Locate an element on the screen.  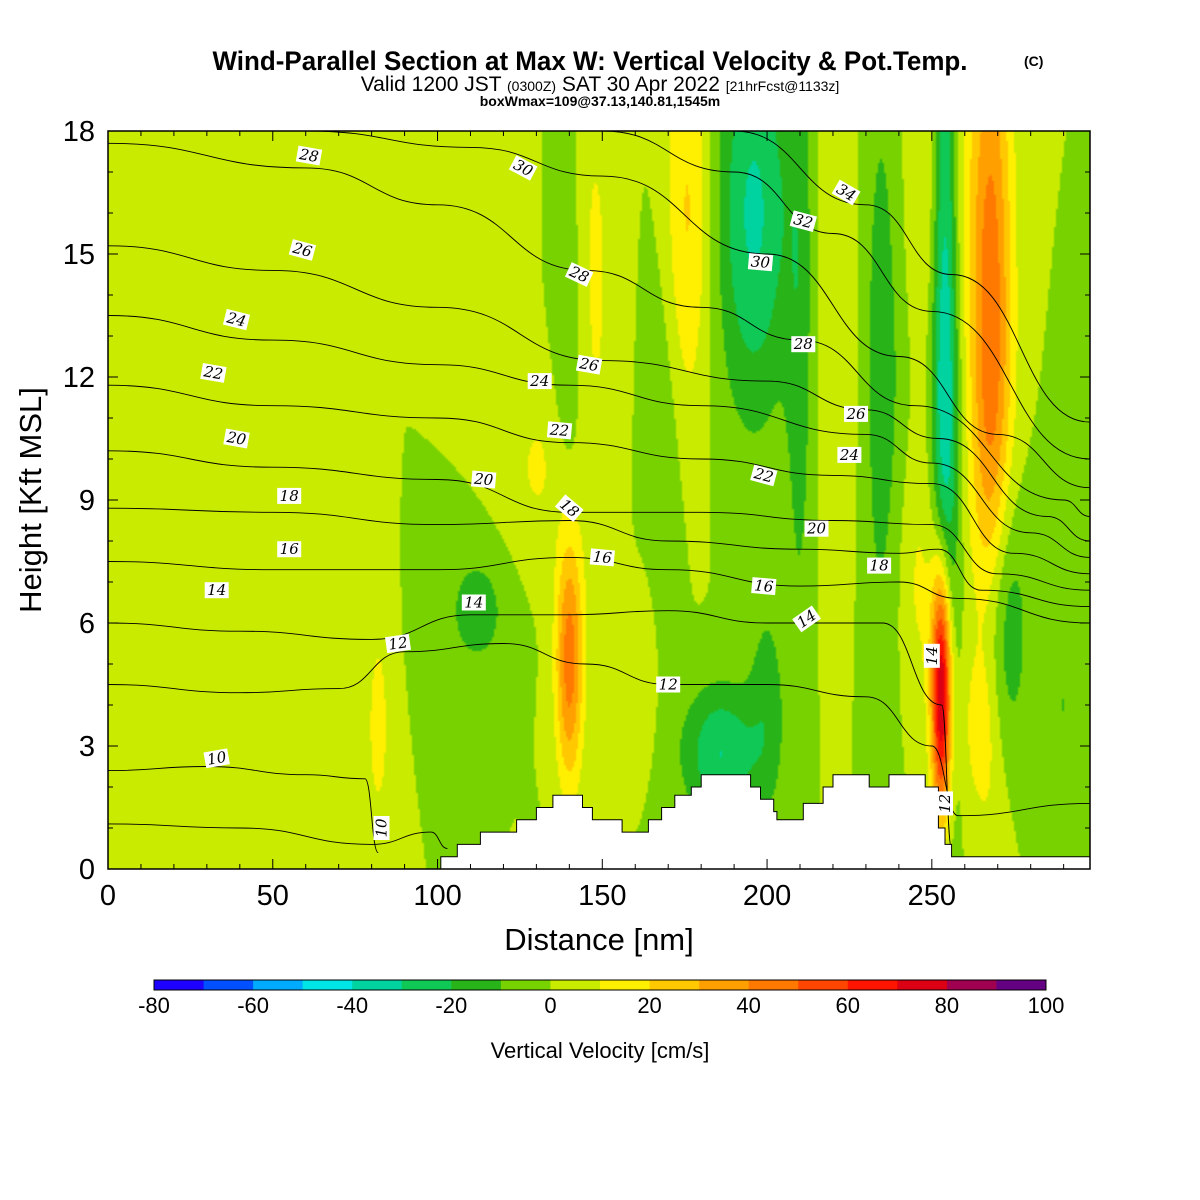
contour-label-25: 24 is located at coordinates (849, 455).